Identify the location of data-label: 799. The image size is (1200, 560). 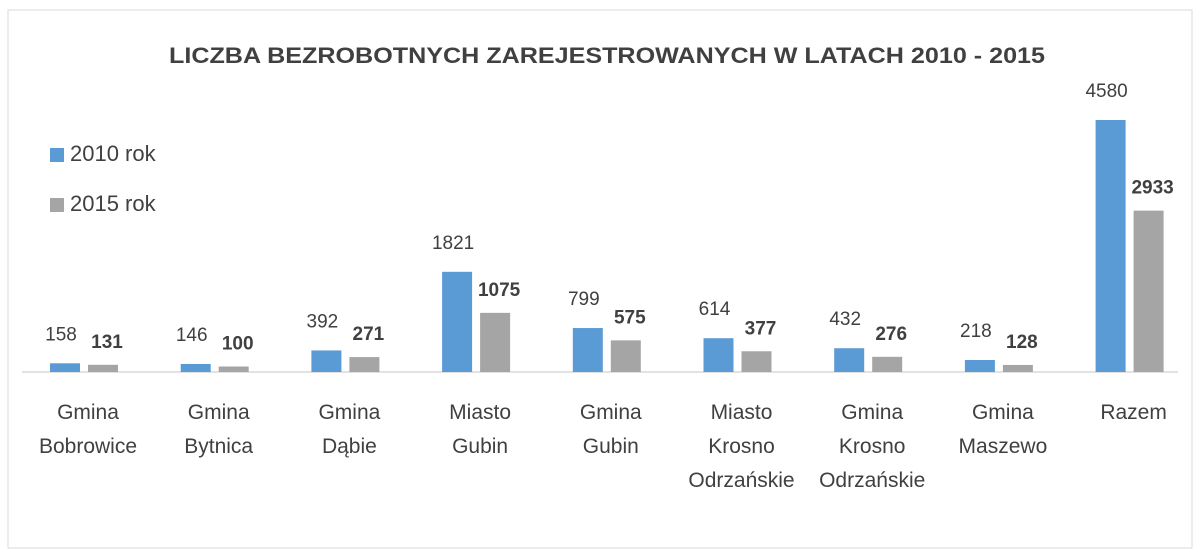
(584, 299).